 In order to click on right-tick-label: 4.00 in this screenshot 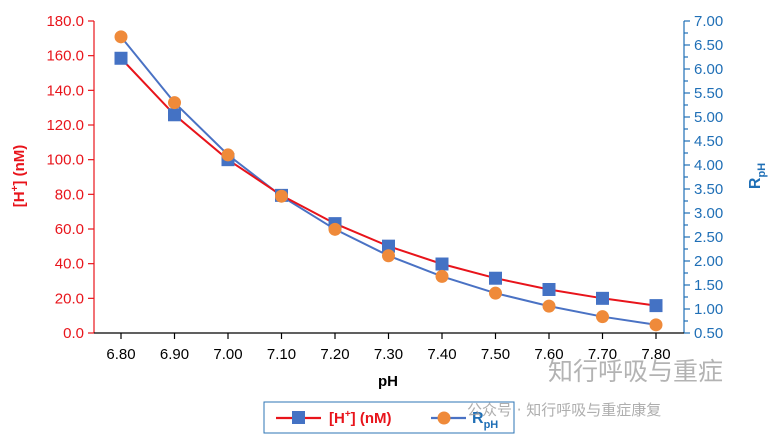, I will do `click(708, 165)`.